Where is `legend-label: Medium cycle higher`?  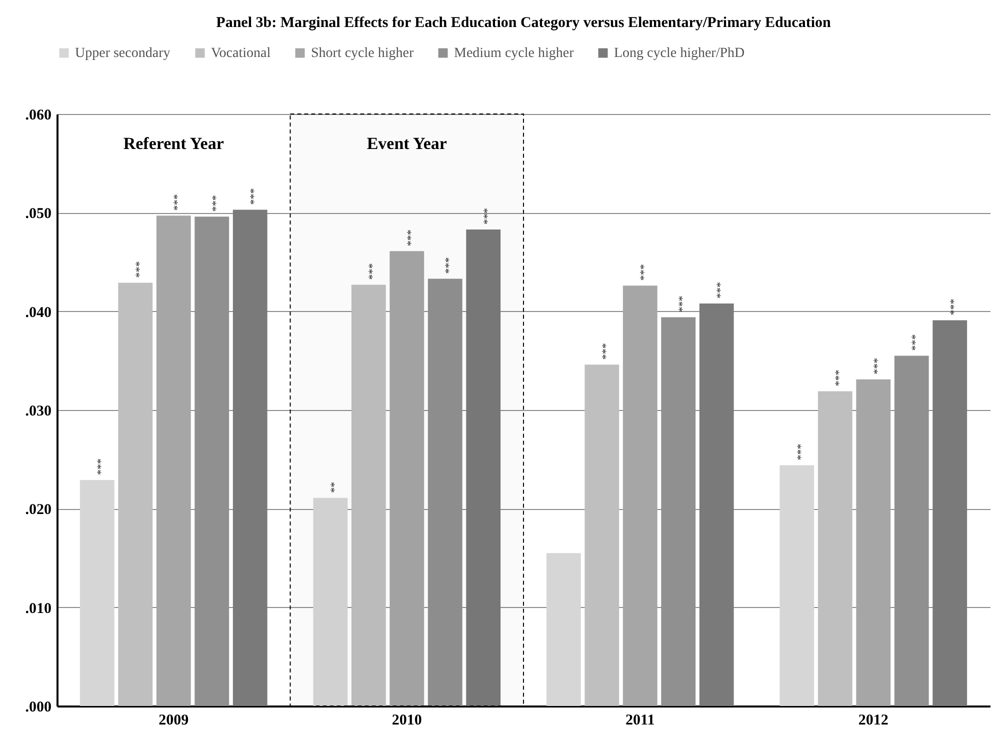
legend-label: Medium cycle higher is located at coordinates (514, 53).